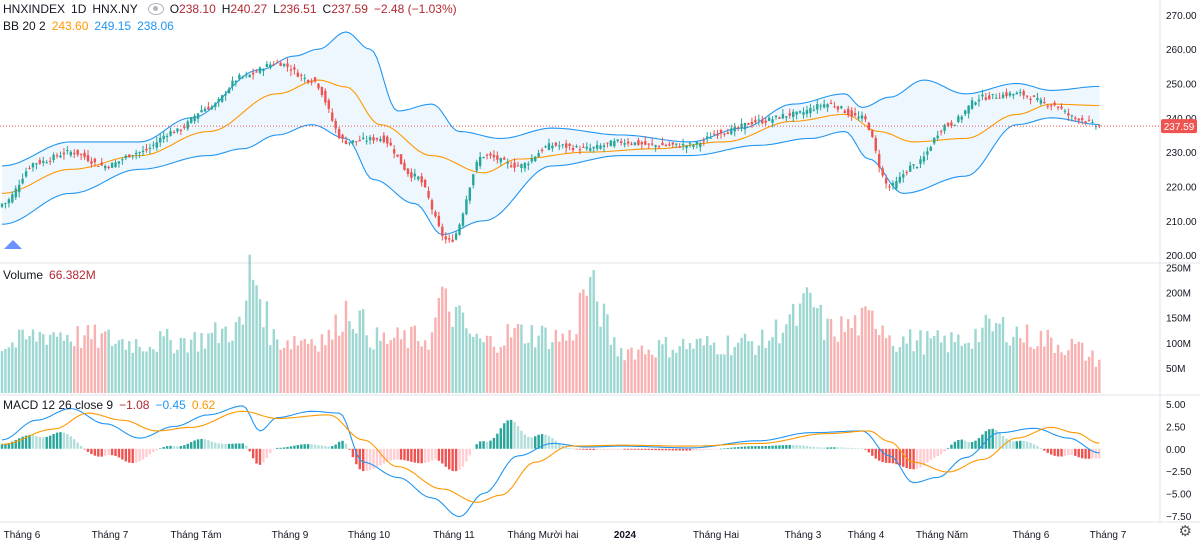 Image resolution: width=1200 pixels, height=544 pixels. What do you see at coordinates (22, 535) in the screenshot?
I see `x-tick-label: Tháng 6` at bounding box center [22, 535].